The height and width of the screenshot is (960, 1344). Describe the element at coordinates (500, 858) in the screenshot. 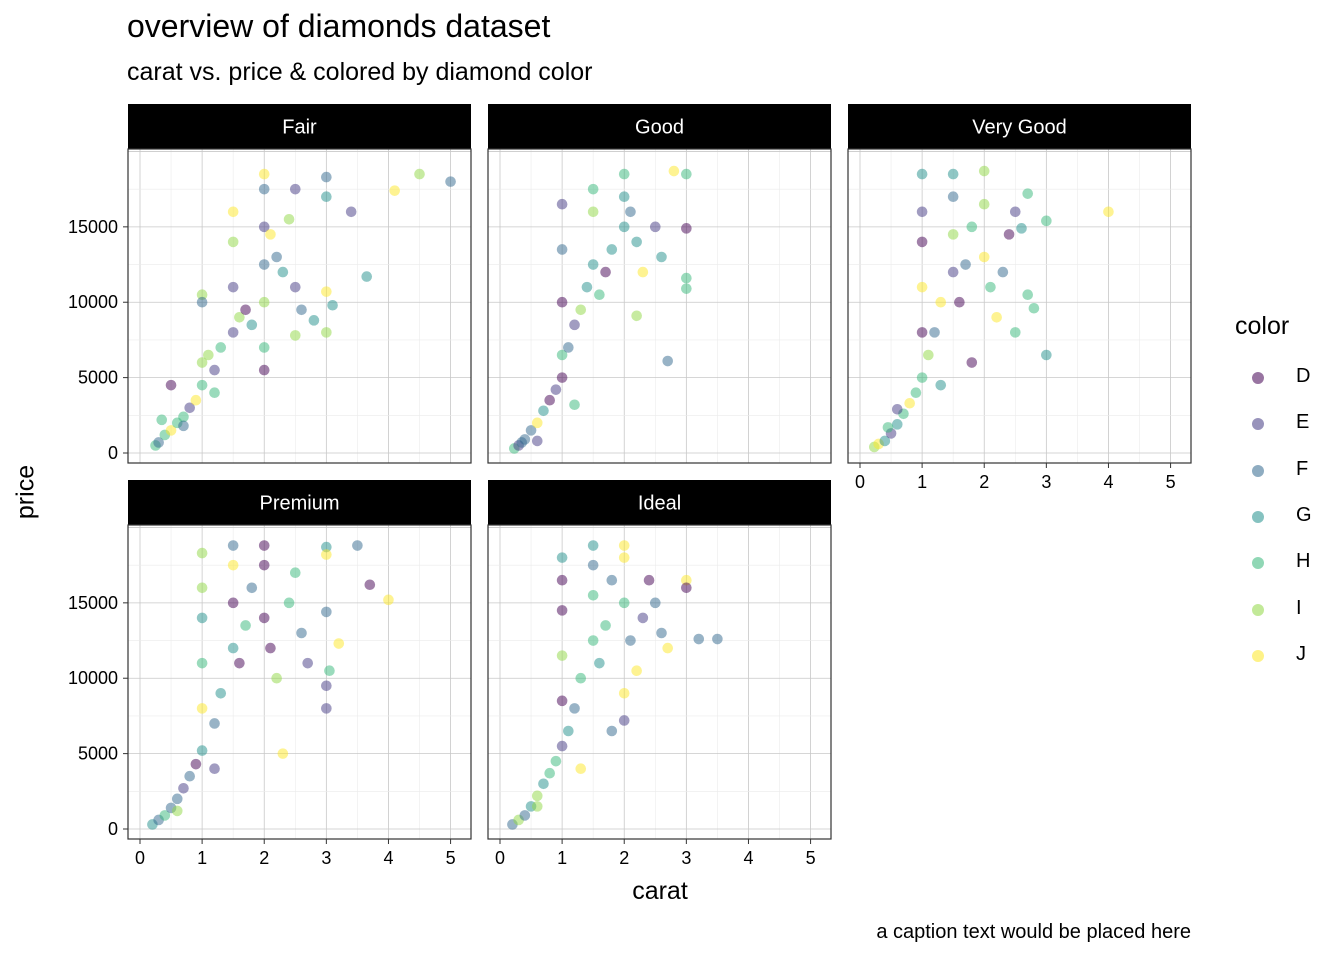

I see `x-tick-label: 0` at that location.